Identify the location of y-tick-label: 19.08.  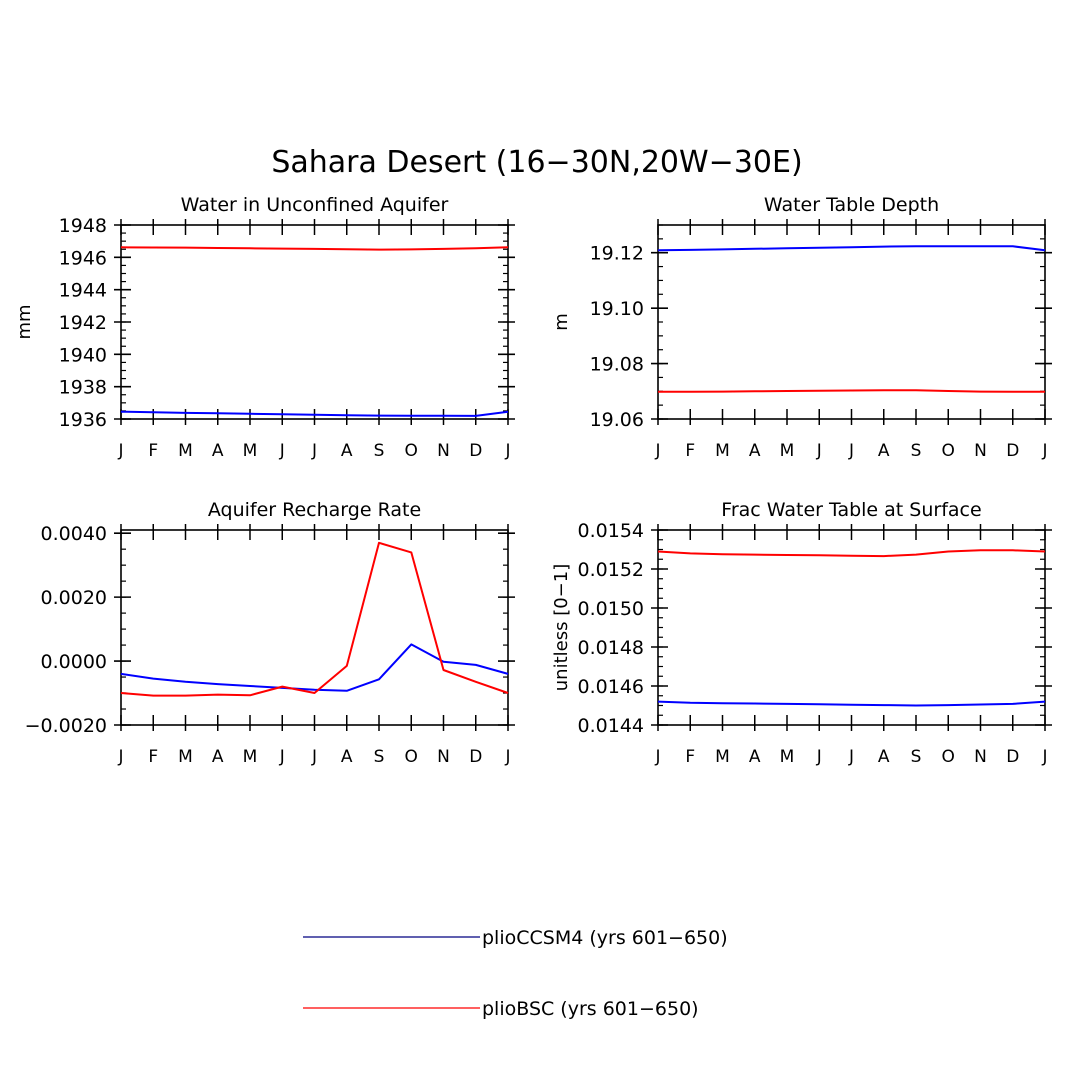
(617, 365).